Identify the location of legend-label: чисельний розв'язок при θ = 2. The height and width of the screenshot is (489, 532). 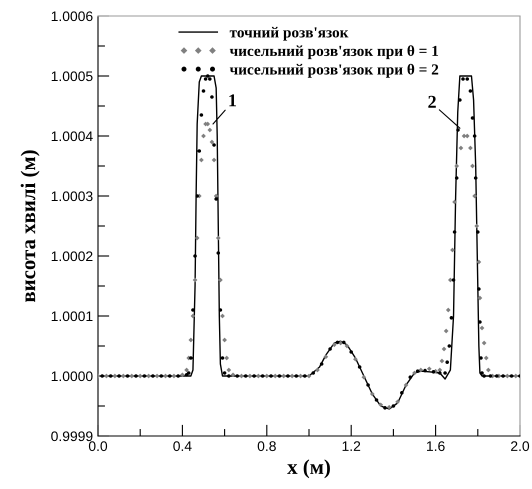
(334, 71).